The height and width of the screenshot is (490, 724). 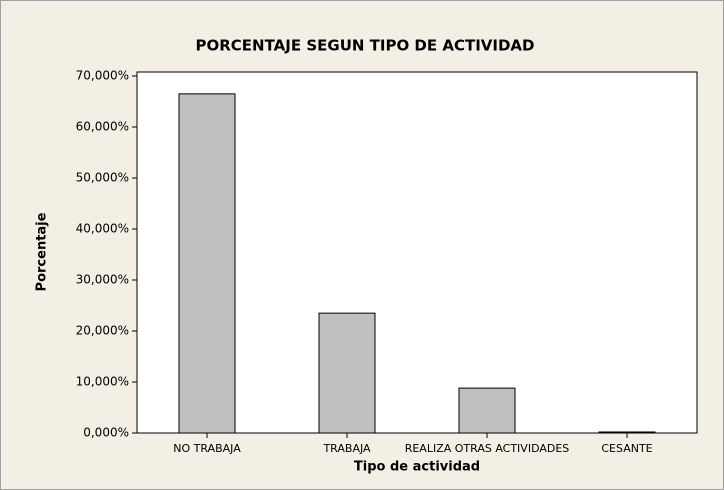 I want to click on x-tick-label: CESANTE, so click(x=626, y=448).